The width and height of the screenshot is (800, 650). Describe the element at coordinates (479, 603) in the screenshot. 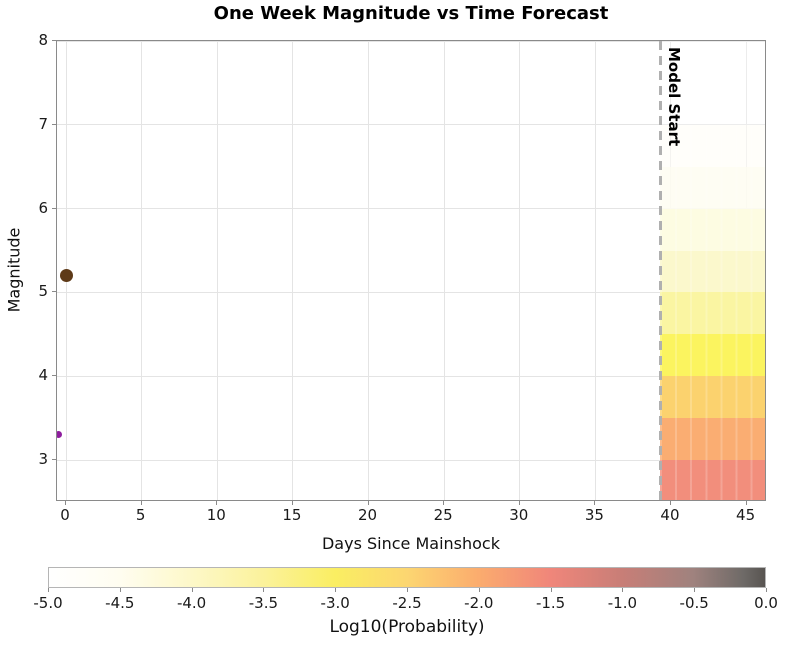

I see `colorbar-tick-label: -2.0` at that location.